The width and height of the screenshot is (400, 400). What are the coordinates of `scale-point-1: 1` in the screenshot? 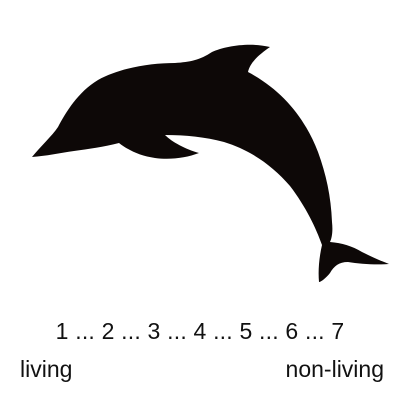 It's located at (62, 331).